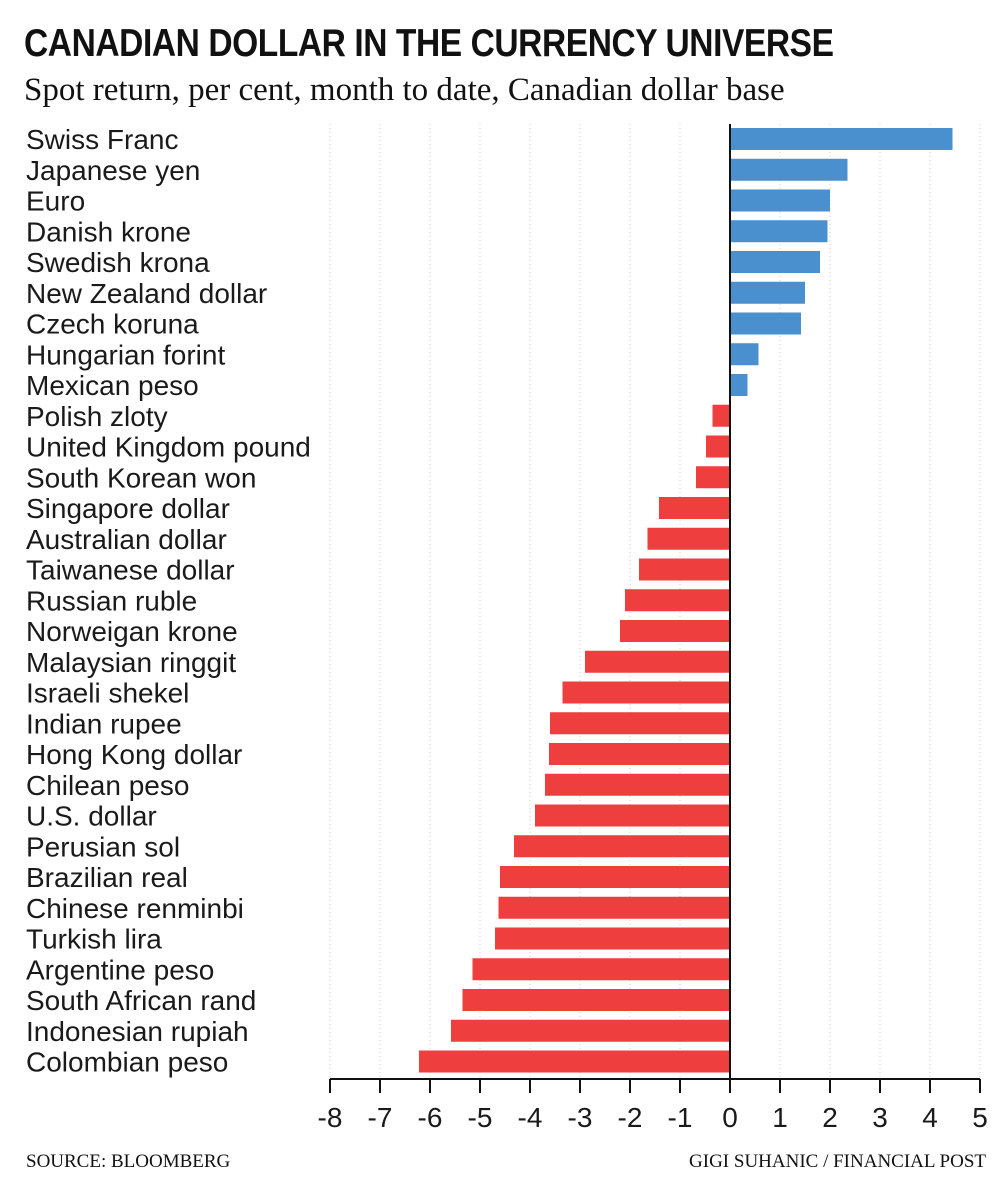  What do you see at coordinates (632, 815) in the screenshot?
I see `bar-u-s-dollar` at bounding box center [632, 815].